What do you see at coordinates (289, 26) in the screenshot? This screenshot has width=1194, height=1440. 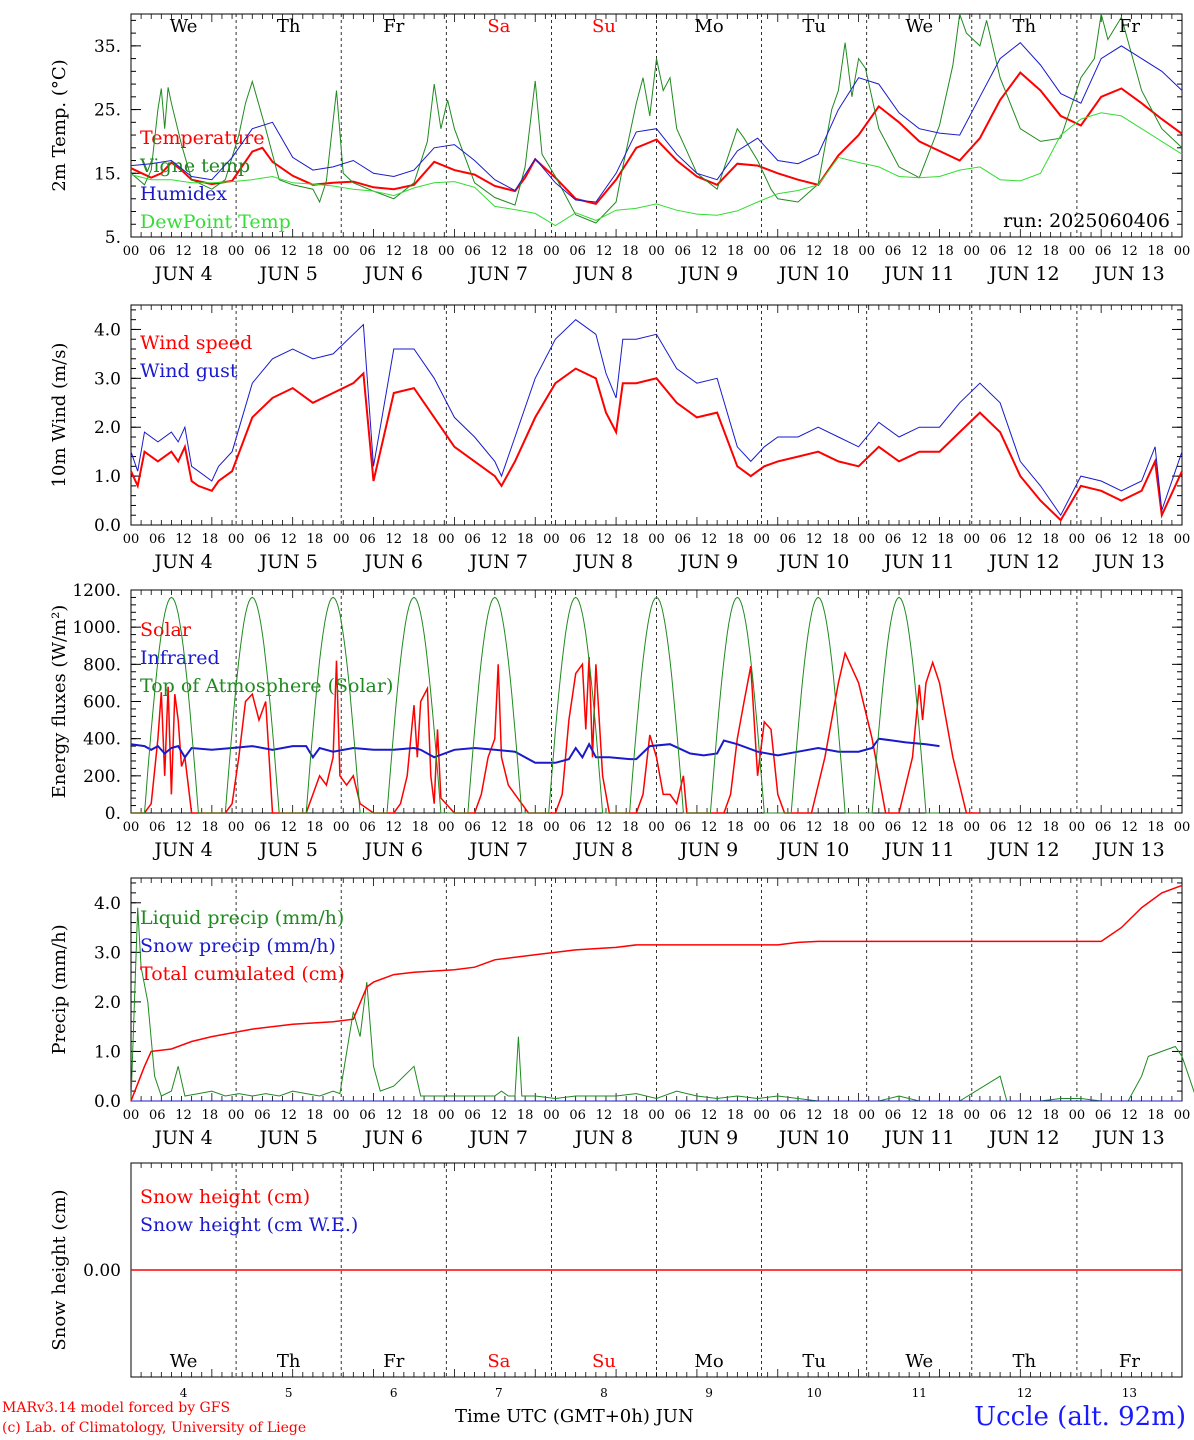 I see `weekday-label: Th` at bounding box center [289, 26].